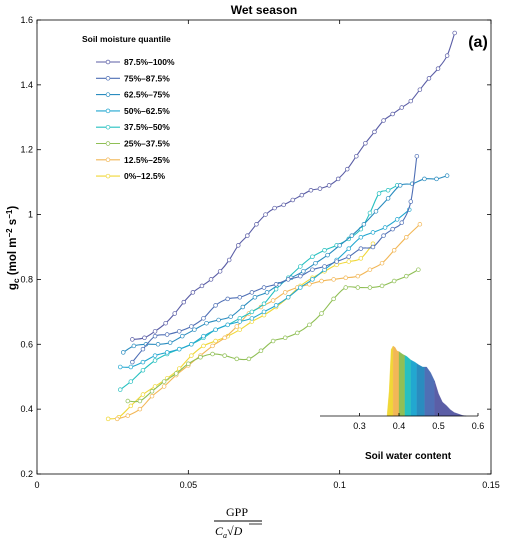  I want to click on y-tick-label: 1.4, so click(26, 85).